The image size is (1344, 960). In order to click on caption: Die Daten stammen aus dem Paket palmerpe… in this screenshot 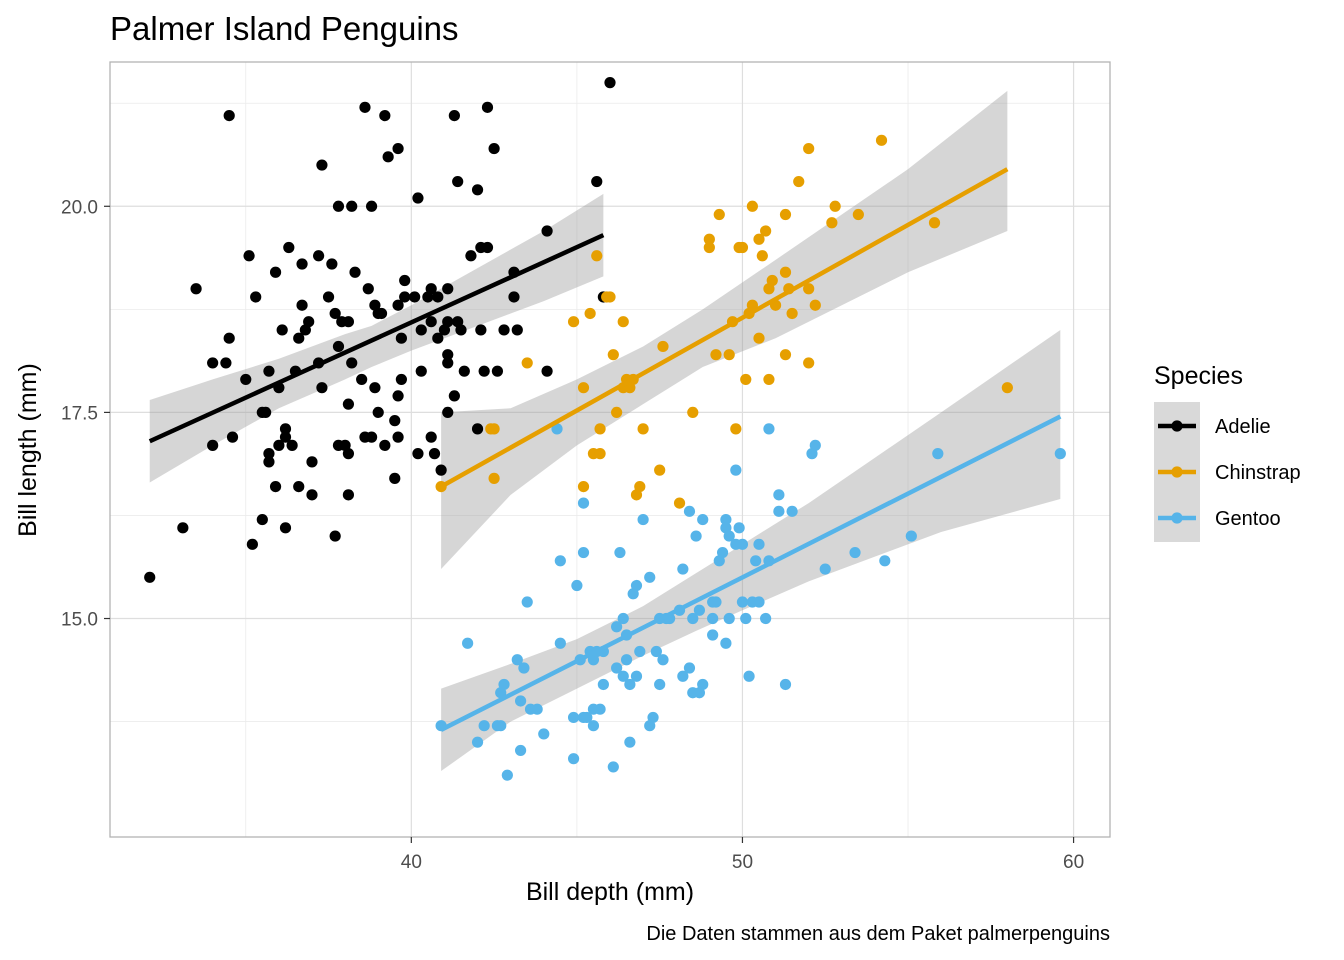, I will do `click(878, 934)`.